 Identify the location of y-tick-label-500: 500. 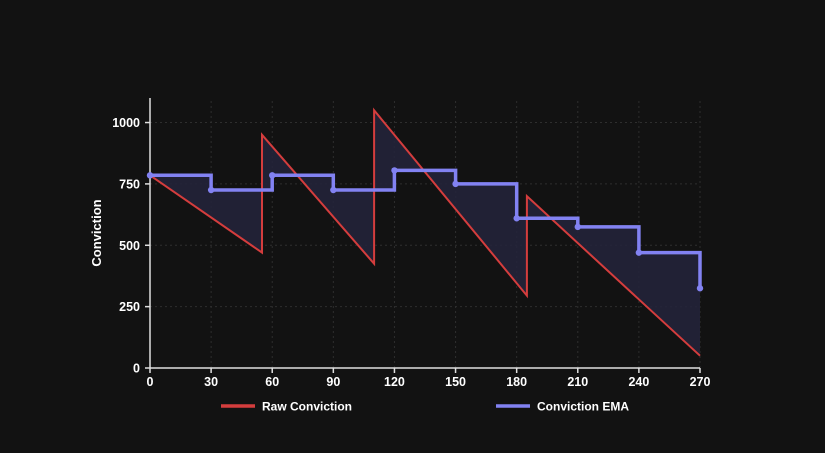
(129, 246).